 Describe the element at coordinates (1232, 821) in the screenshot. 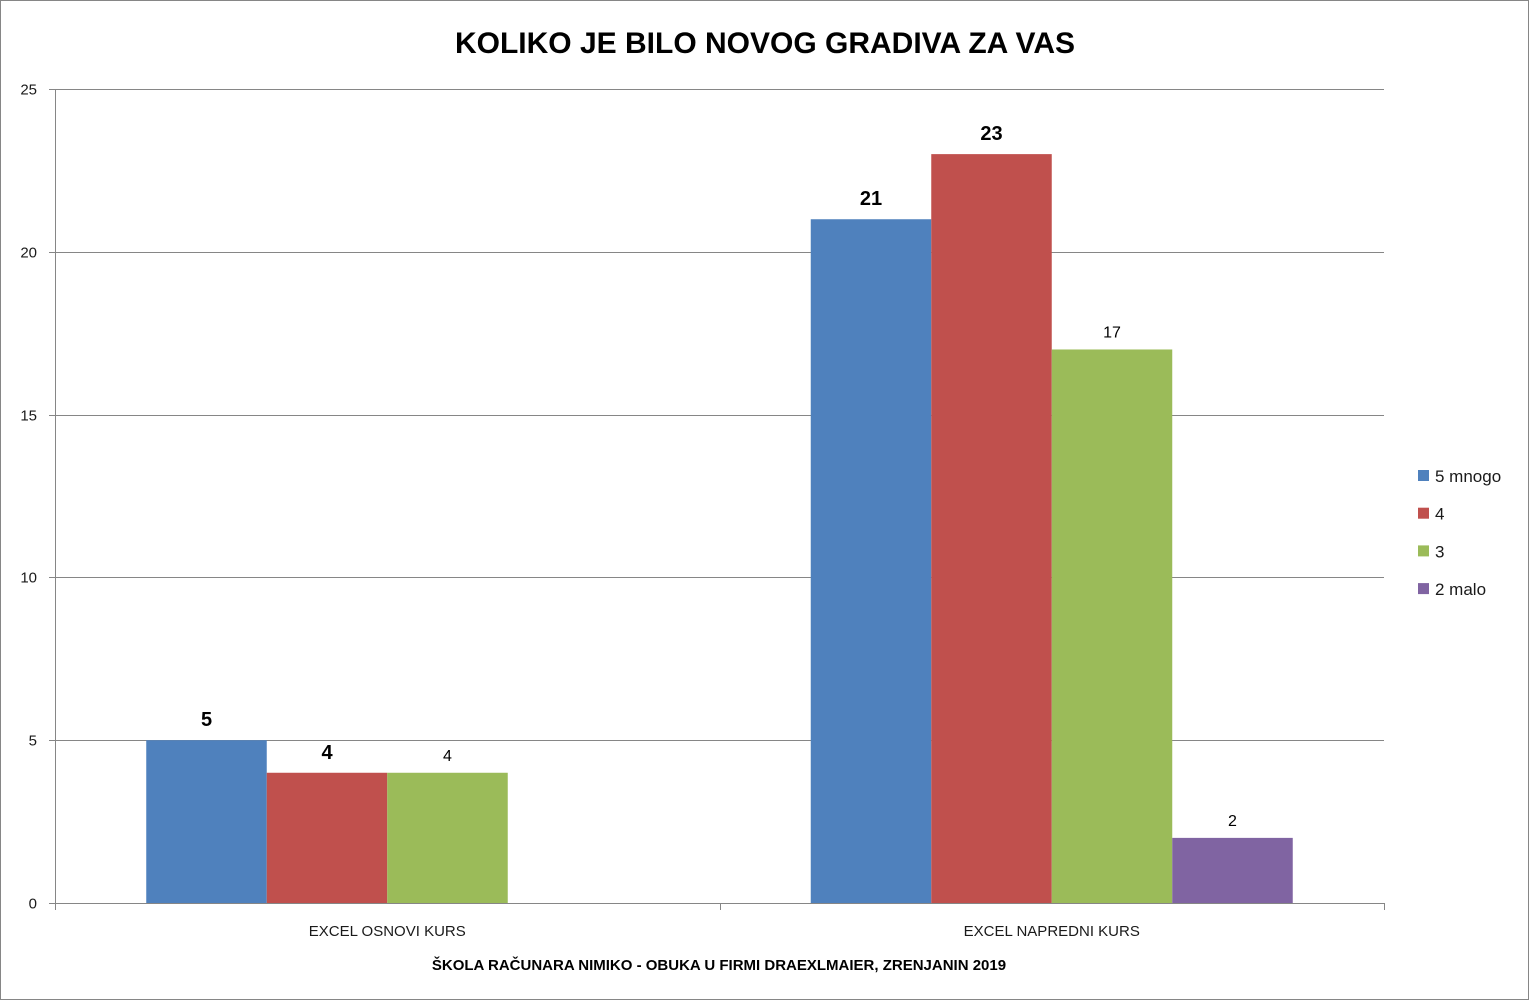

I see `data-label: 2` at that location.